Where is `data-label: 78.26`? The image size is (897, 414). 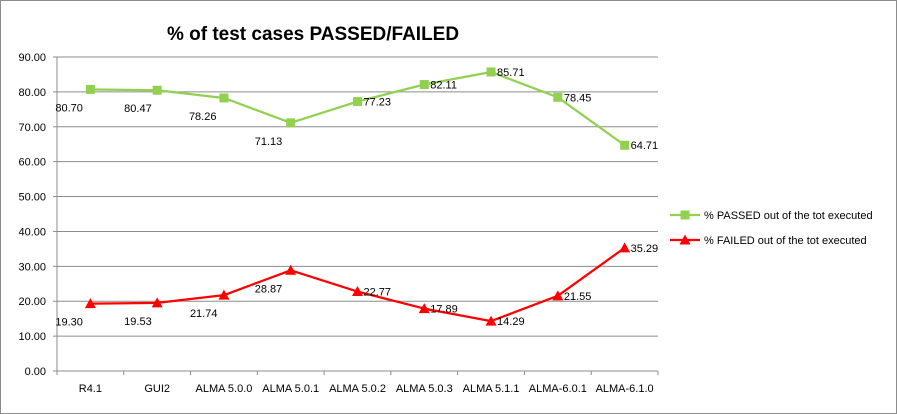 data-label: 78.26 is located at coordinates (203, 117).